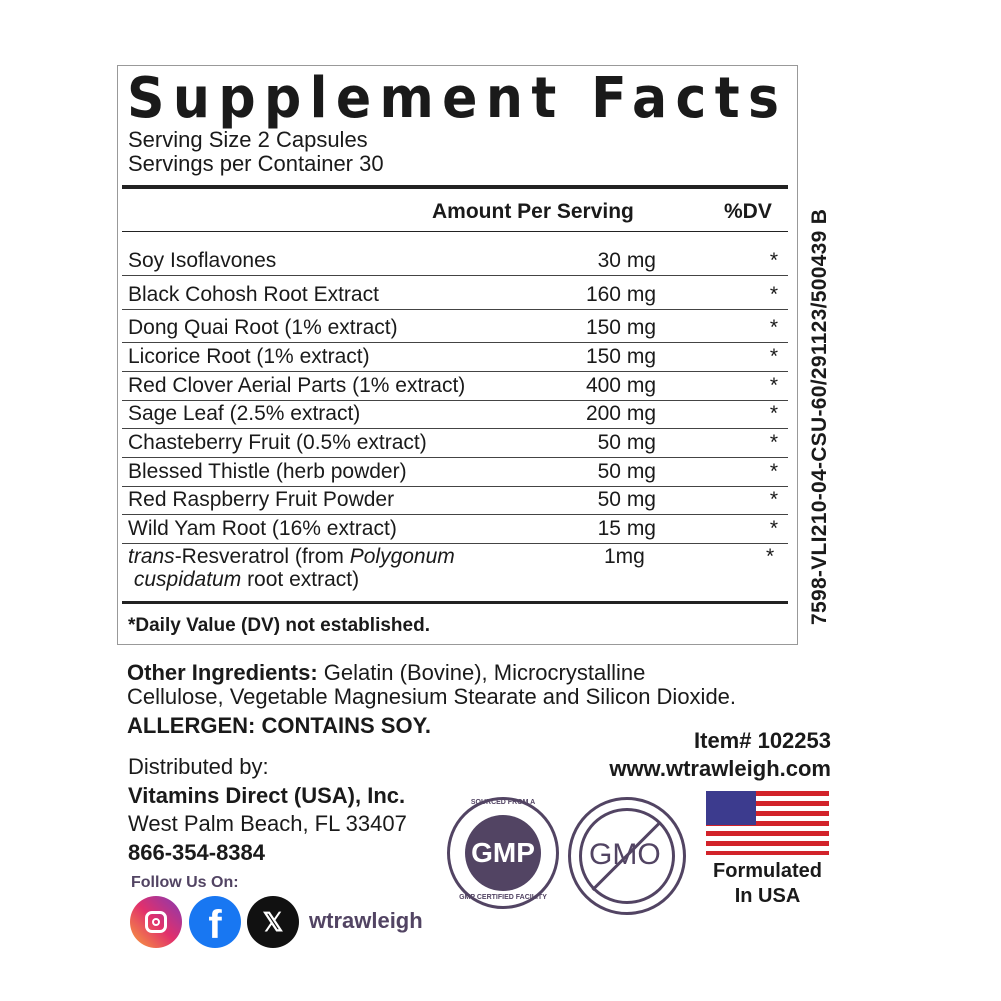 The height and width of the screenshot is (1001, 1001). I want to click on ingredient-name: Black Cohosh Root Extract, so click(253, 294).